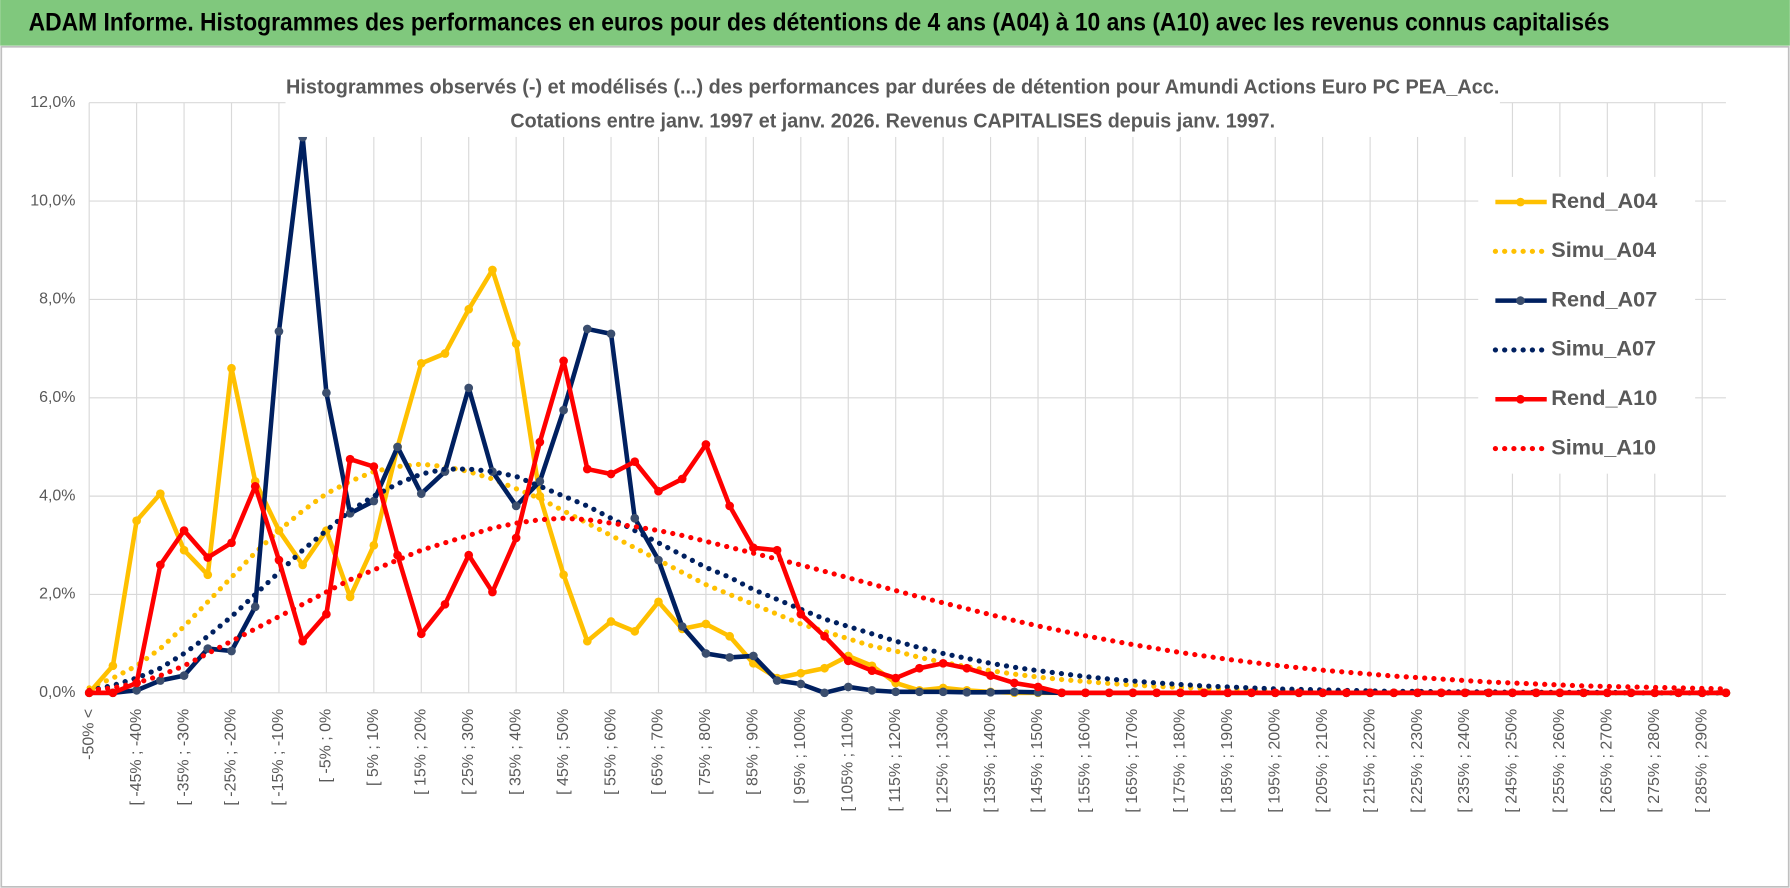  What do you see at coordinates (753, 752) in the screenshot?
I see `x-tick-label: [ 85% ; 90%` at bounding box center [753, 752].